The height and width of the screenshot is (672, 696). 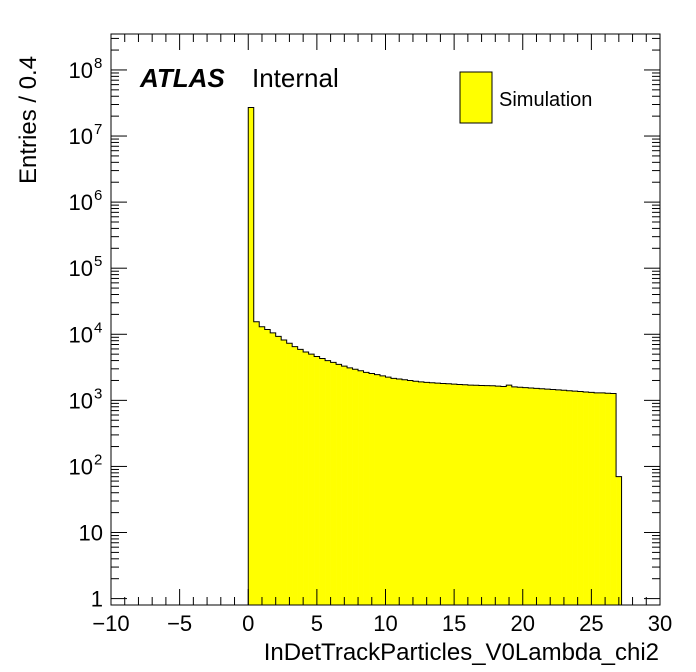 What do you see at coordinates (660, 623) in the screenshot?
I see `x-tick-label: 30` at bounding box center [660, 623].